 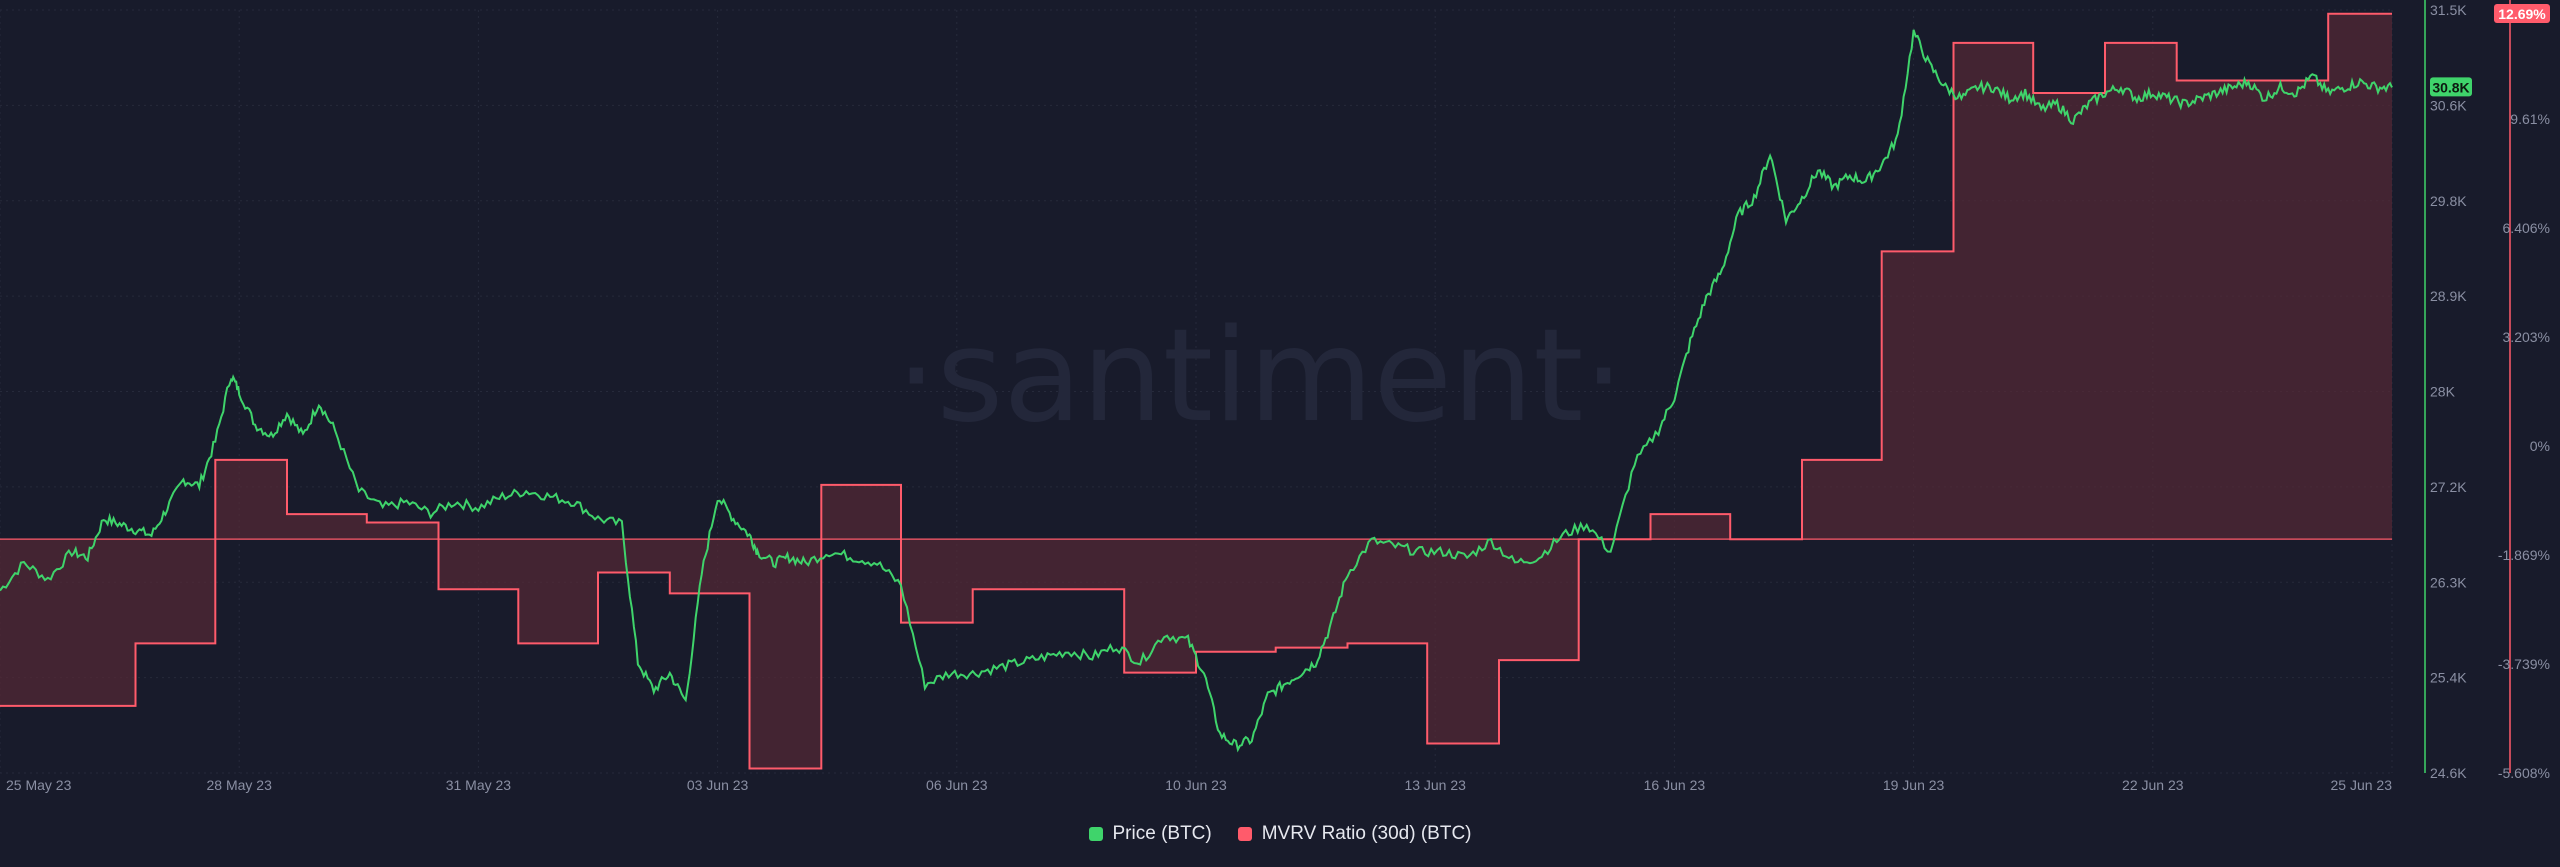 I want to click on y-right-tick-label: 9.61%, so click(x=2530, y=119).